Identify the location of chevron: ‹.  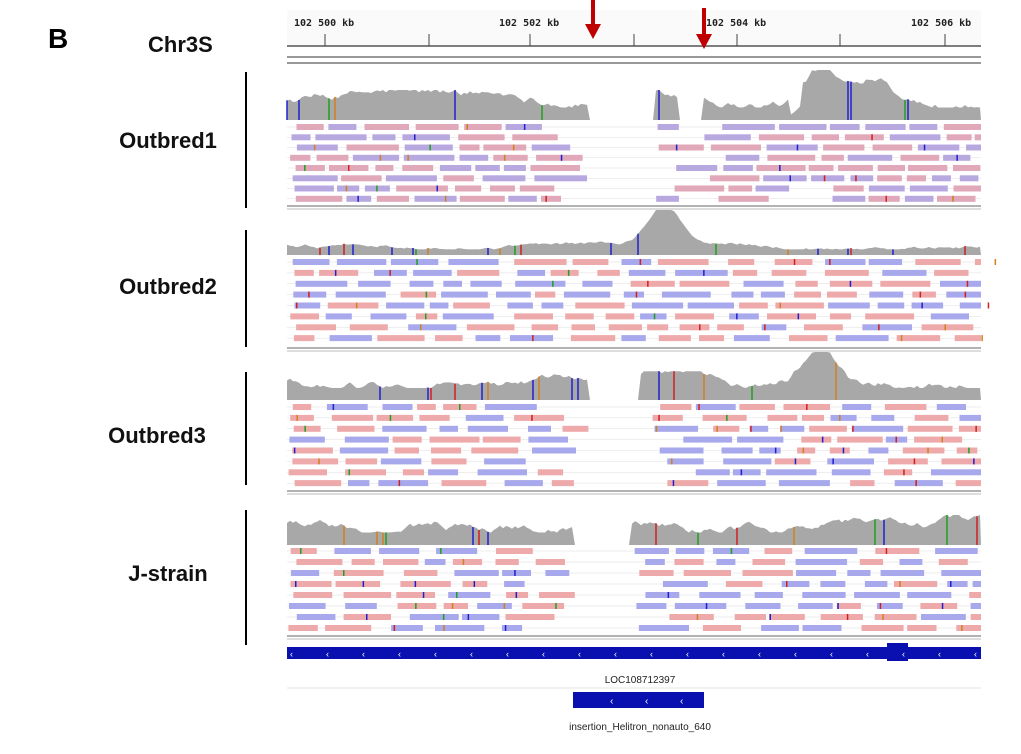
(615, 654).